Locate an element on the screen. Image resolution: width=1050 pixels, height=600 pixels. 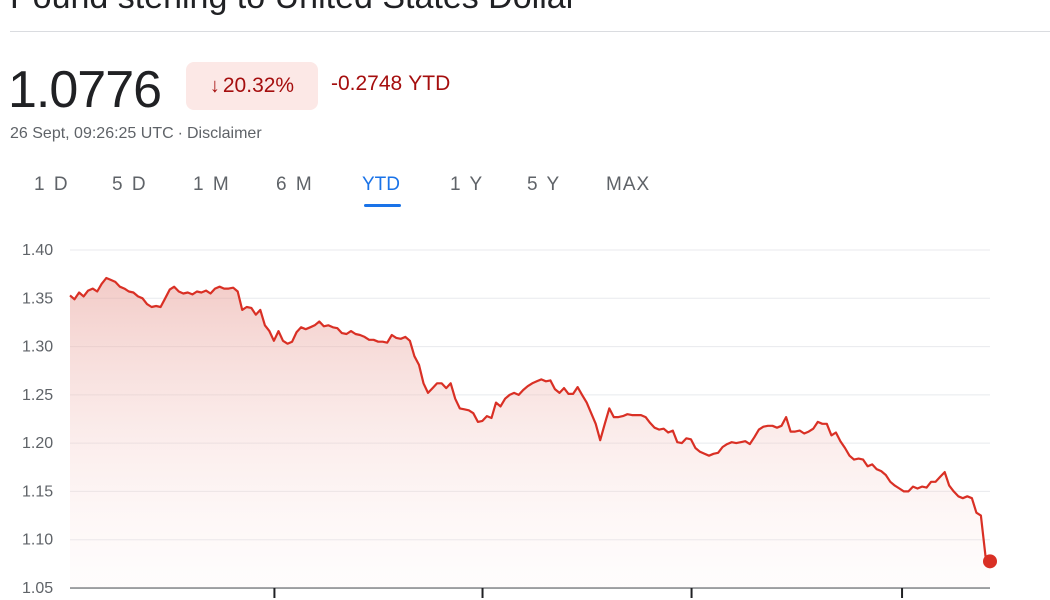
tab-1d: 1 D is located at coordinates (52, 184).